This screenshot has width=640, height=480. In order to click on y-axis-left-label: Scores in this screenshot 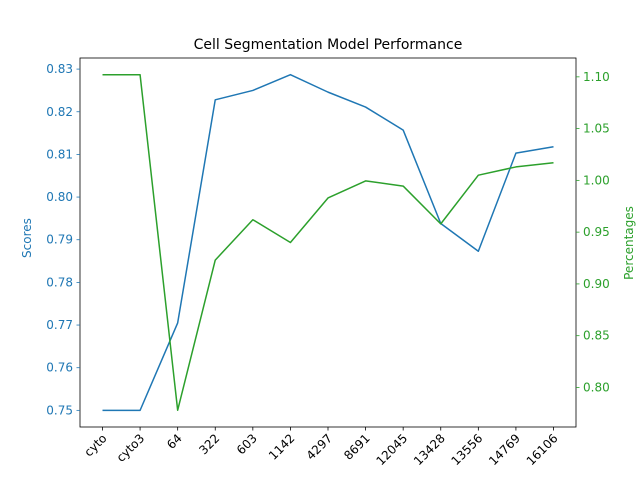, I will do `click(27, 238)`.